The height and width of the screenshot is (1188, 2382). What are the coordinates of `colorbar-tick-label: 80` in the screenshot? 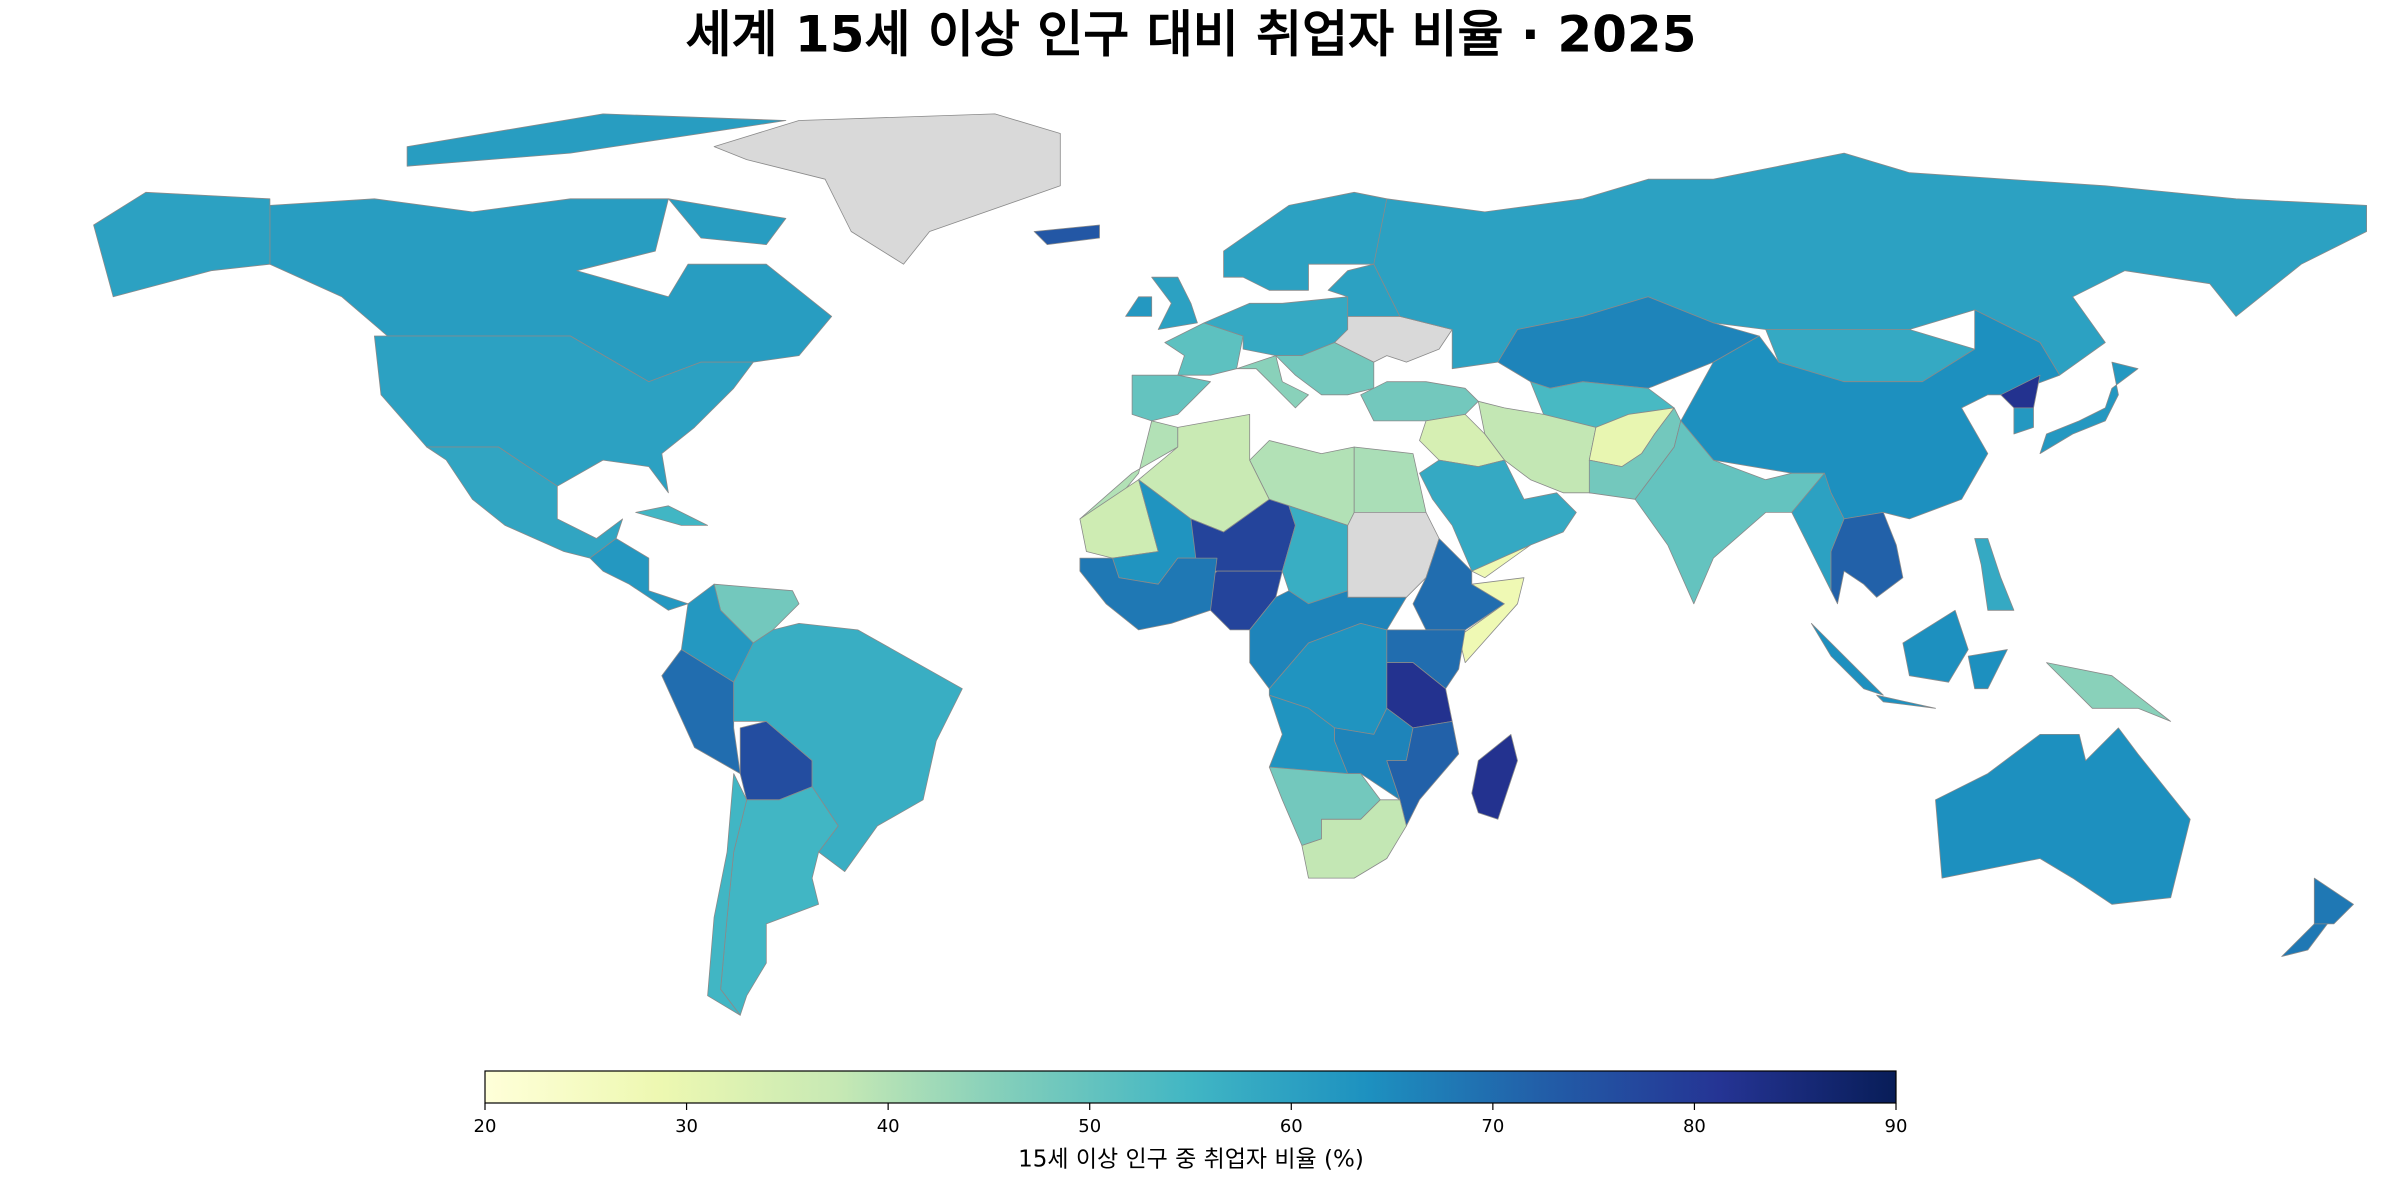 It's located at (1694, 1126).